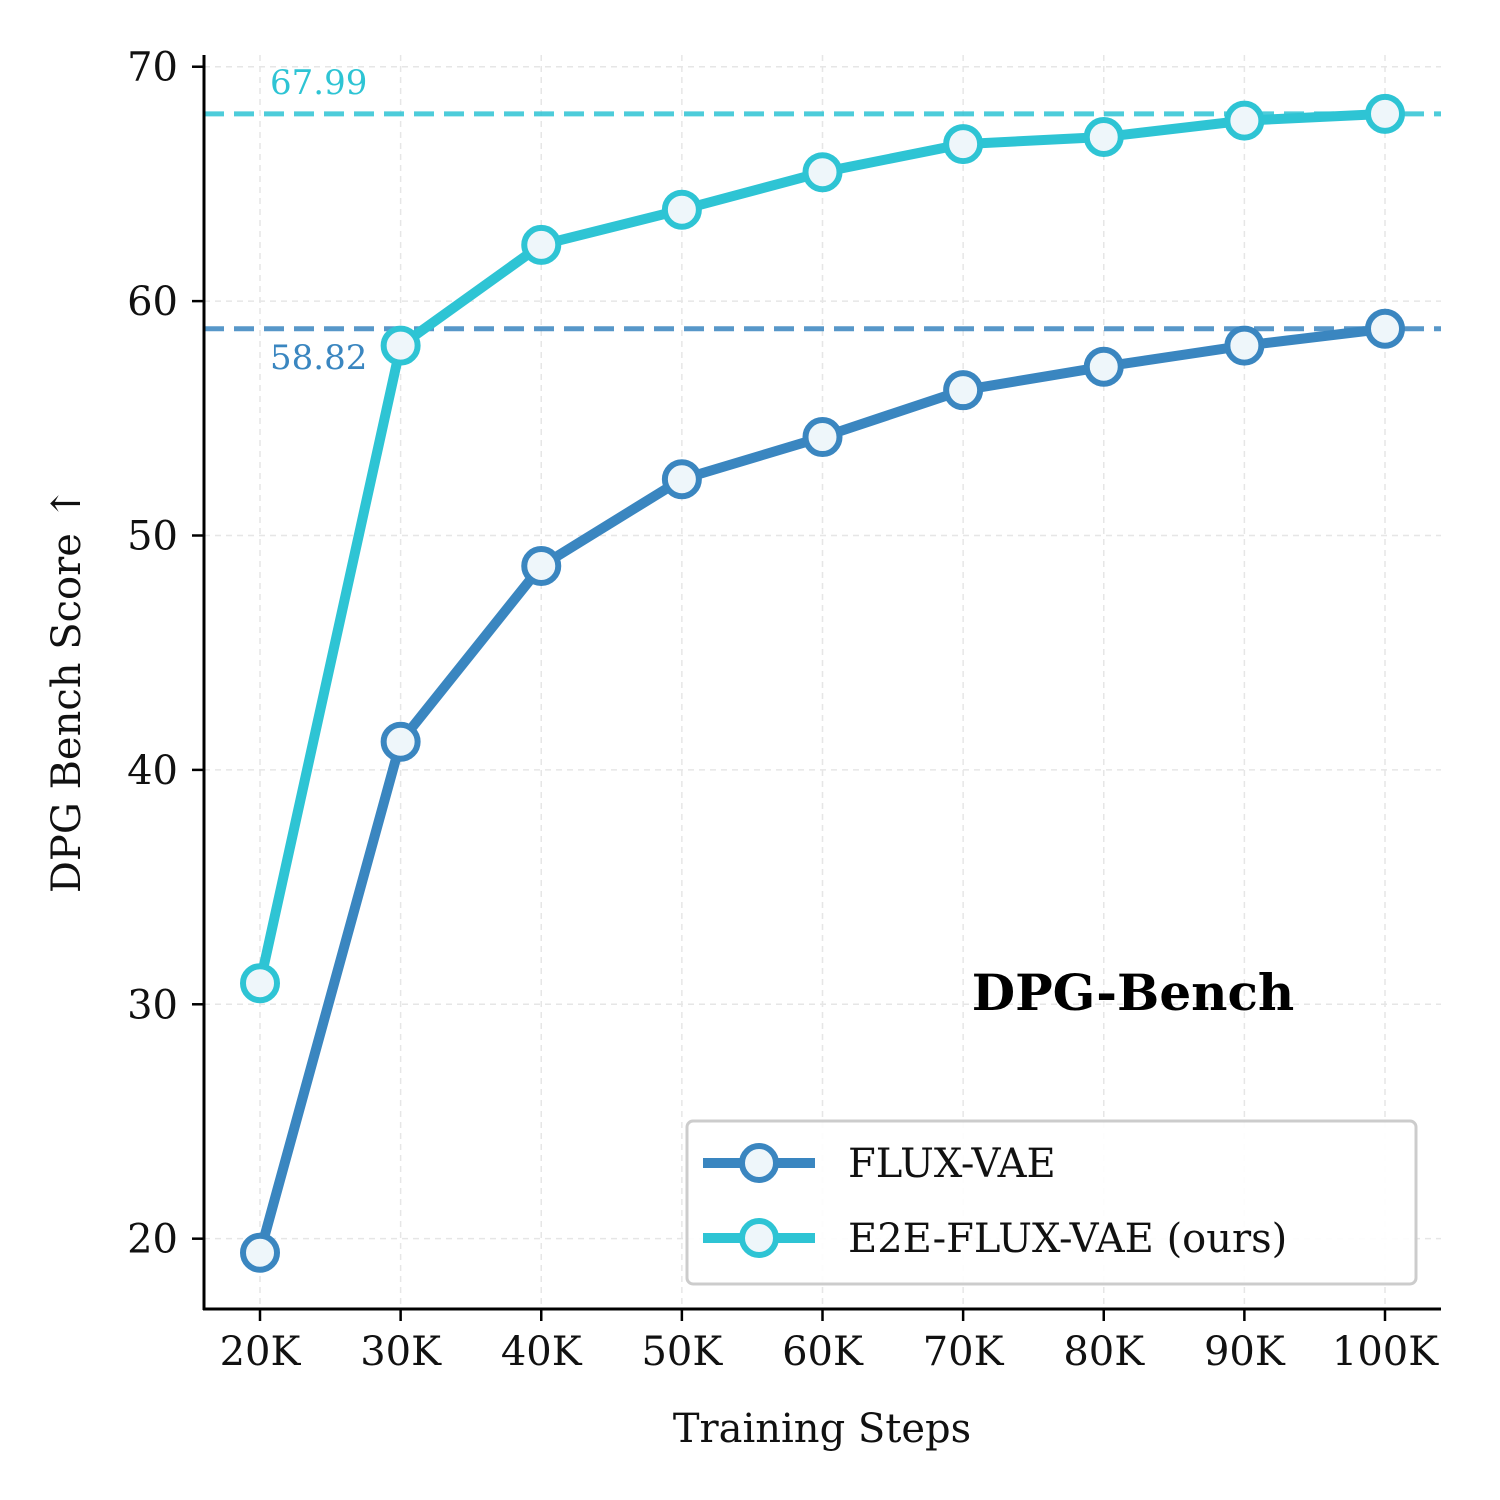 The width and height of the screenshot is (1500, 1500). What do you see at coordinates (1245, 1352) in the screenshot?
I see `x-tick-label: 90K` at bounding box center [1245, 1352].